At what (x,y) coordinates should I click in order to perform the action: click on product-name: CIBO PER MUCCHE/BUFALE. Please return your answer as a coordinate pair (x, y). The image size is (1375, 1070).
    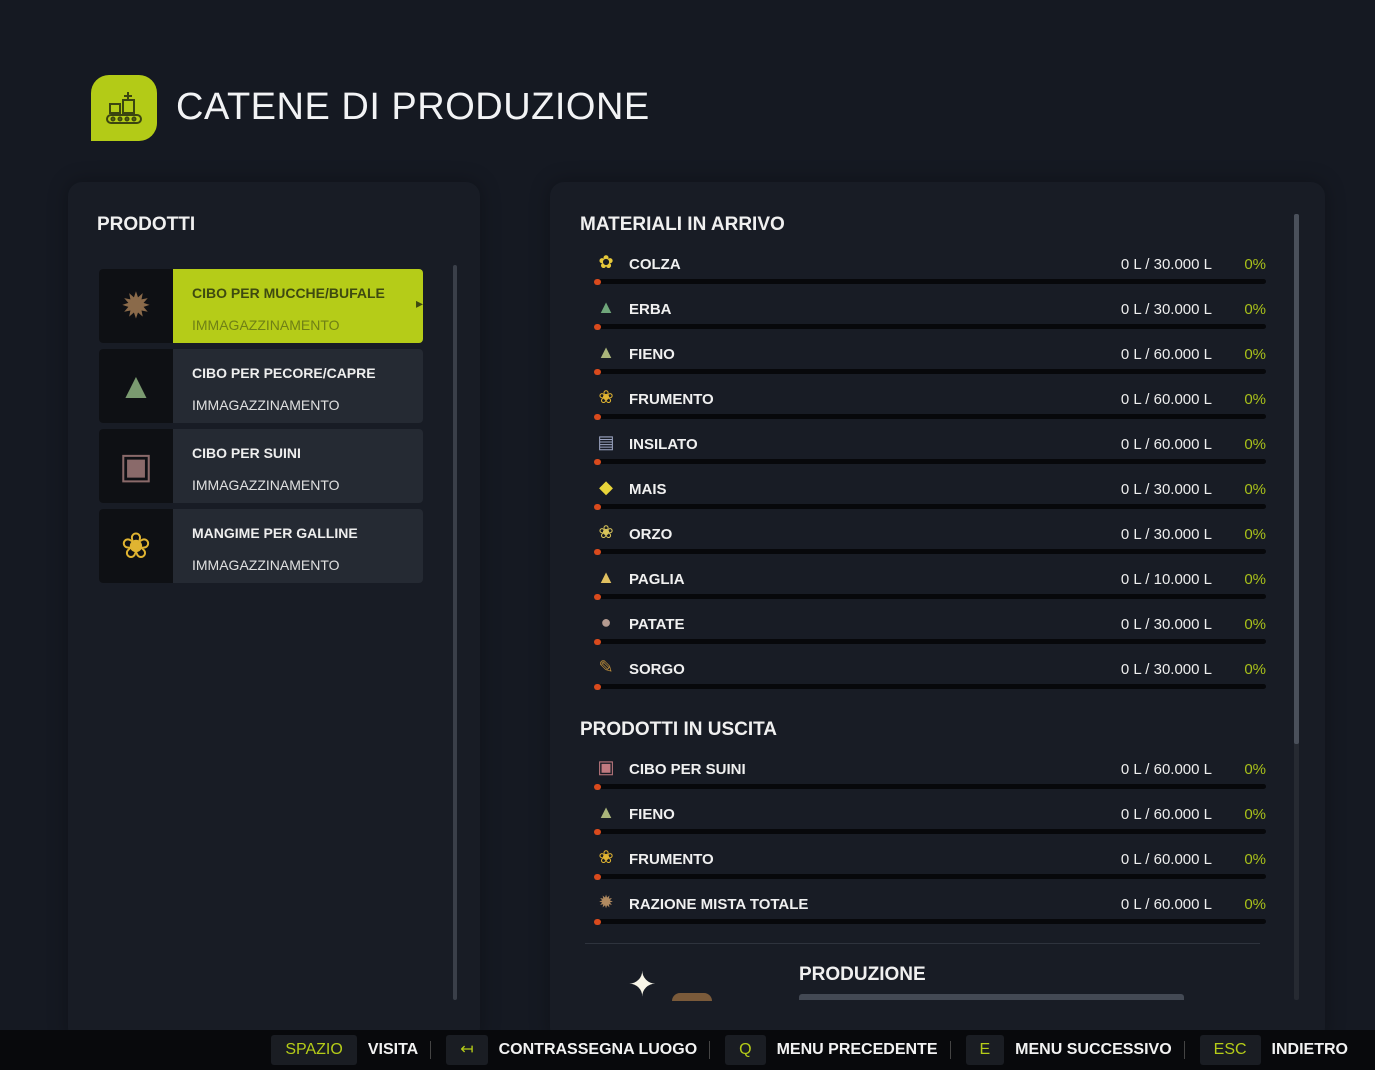
    Looking at the image, I should click on (288, 293).